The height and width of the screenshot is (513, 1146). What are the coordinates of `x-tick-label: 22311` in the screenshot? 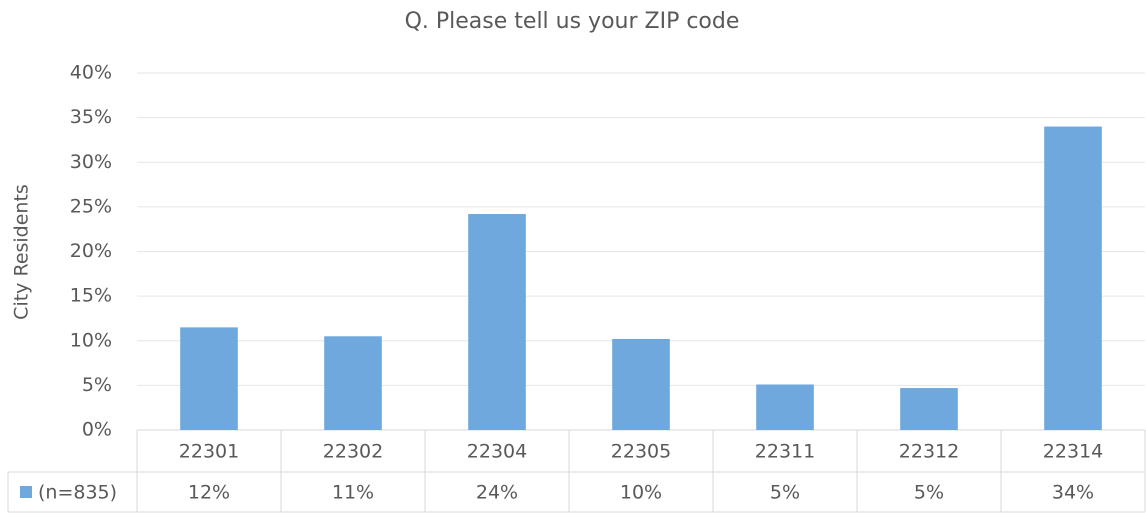 It's located at (785, 452).